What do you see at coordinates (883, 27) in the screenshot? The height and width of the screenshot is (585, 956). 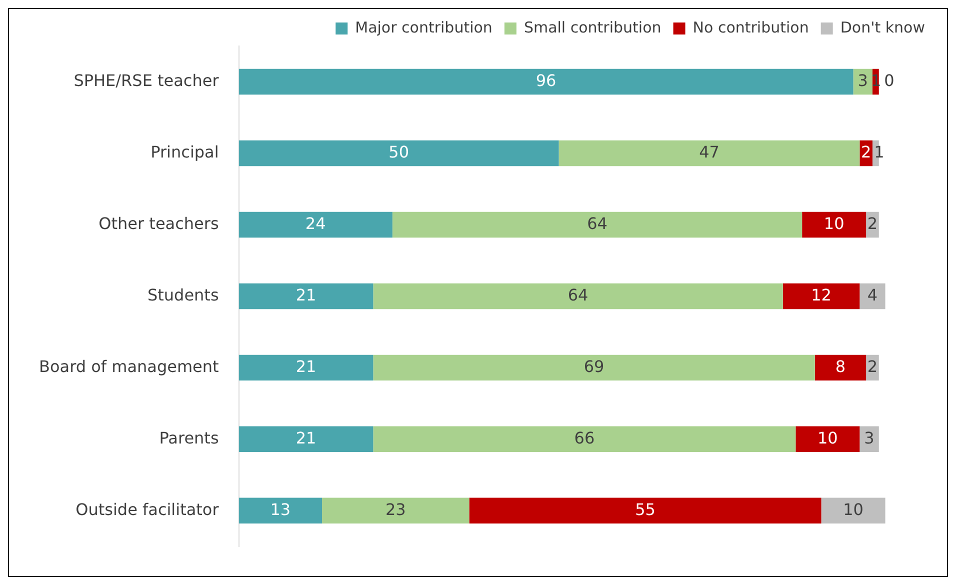 I see `legend-label: Don't know` at bounding box center [883, 27].